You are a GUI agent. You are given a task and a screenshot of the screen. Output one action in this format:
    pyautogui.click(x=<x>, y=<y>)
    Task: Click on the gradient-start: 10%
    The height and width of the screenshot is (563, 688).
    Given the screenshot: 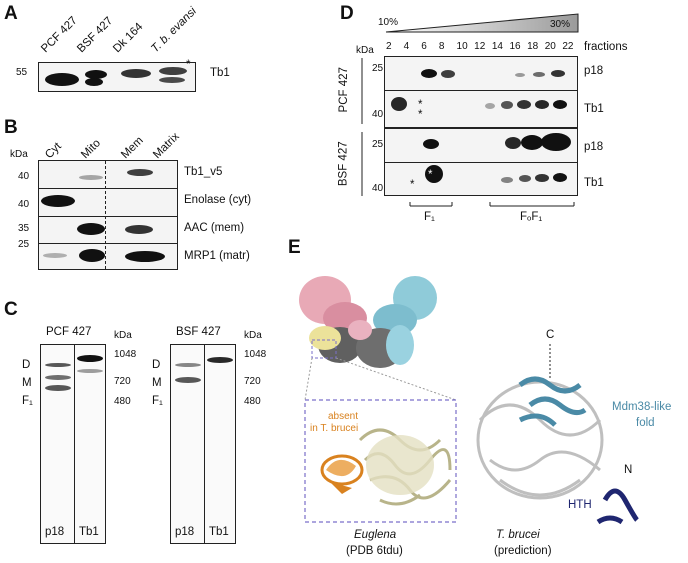 What is the action you would take?
    pyautogui.click(x=388, y=22)
    